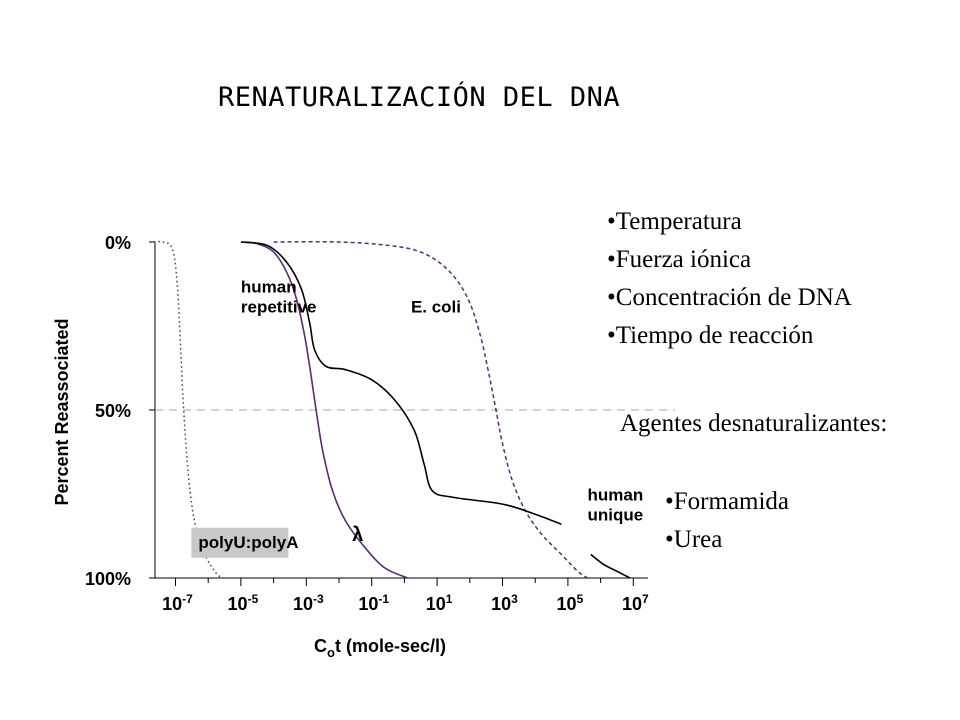 The width and height of the screenshot is (960, 720). What do you see at coordinates (248, 542) in the screenshot?
I see `series-label-polyu-polya: polyU:polyA` at bounding box center [248, 542].